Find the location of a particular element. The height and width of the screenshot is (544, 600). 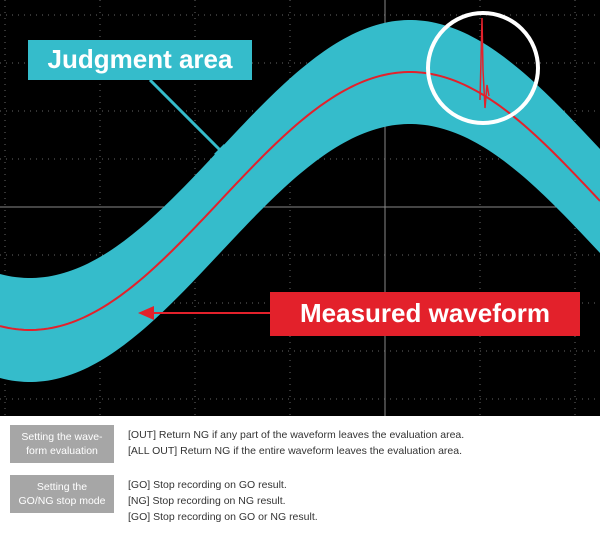

callout-text: Measured waveform is located at coordinates (425, 313).